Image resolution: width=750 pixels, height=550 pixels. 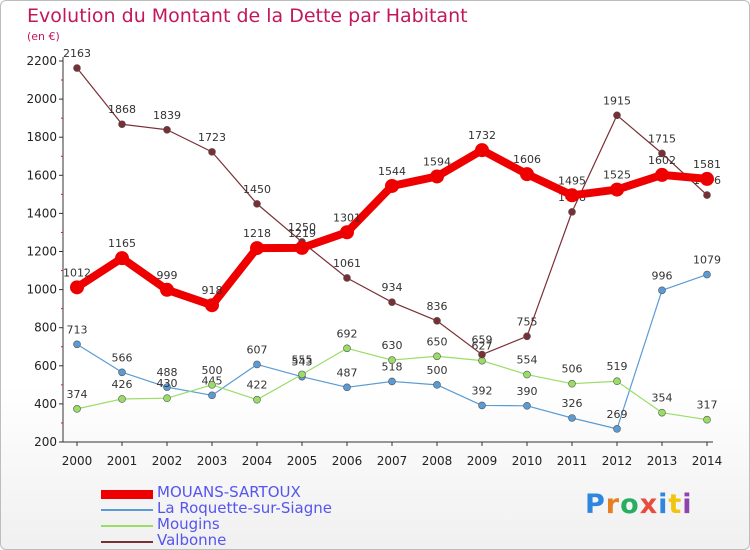 What do you see at coordinates (662, 398) in the screenshot?
I see `data-label: 354` at bounding box center [662, 398].